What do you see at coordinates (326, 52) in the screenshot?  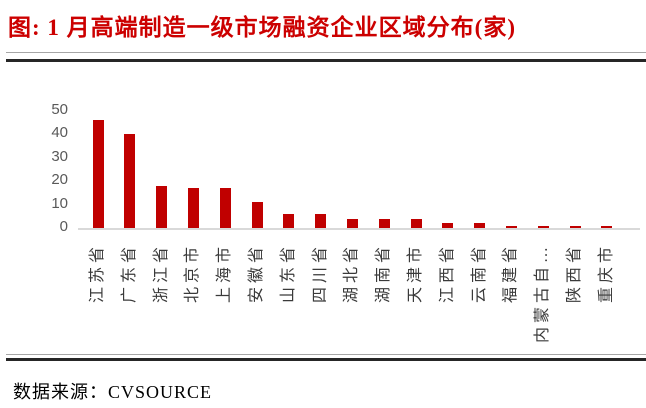 I see `title-divider-thin` at bounding box center [326, 52].